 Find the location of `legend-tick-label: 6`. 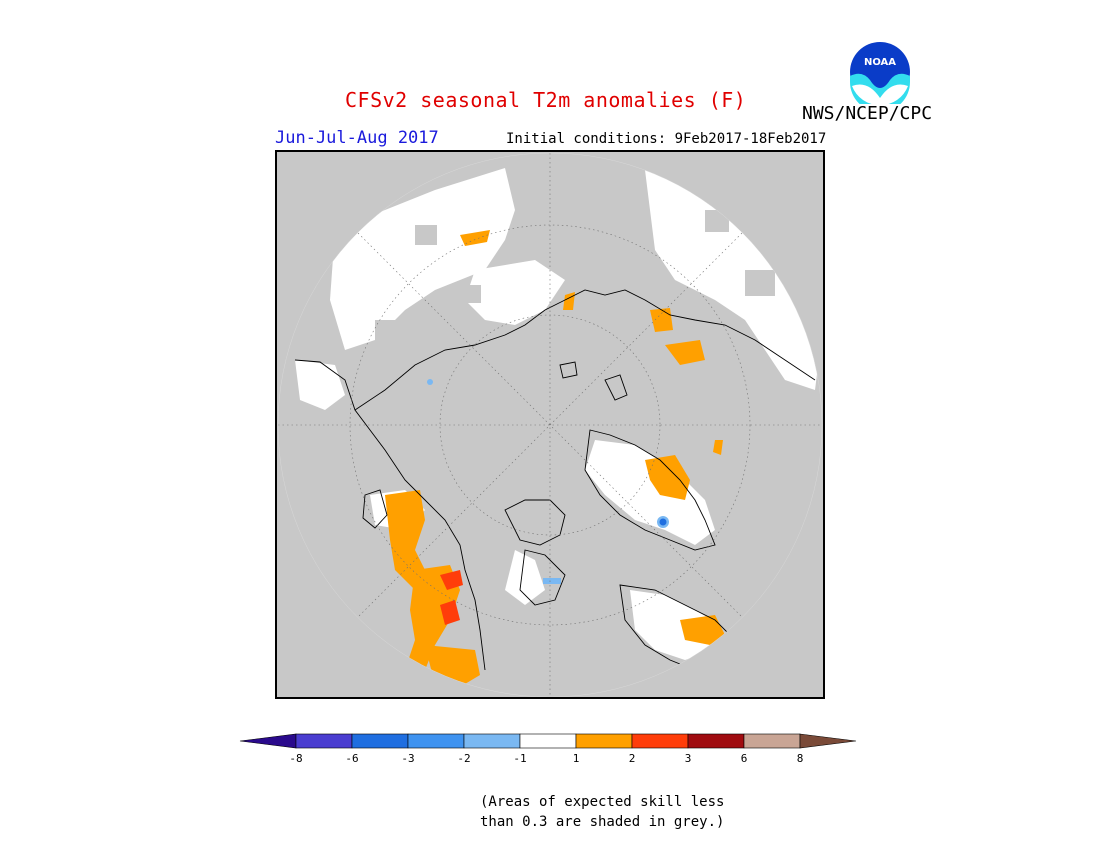

legend-tick-label: 6 is located at coordinates (744, 758).